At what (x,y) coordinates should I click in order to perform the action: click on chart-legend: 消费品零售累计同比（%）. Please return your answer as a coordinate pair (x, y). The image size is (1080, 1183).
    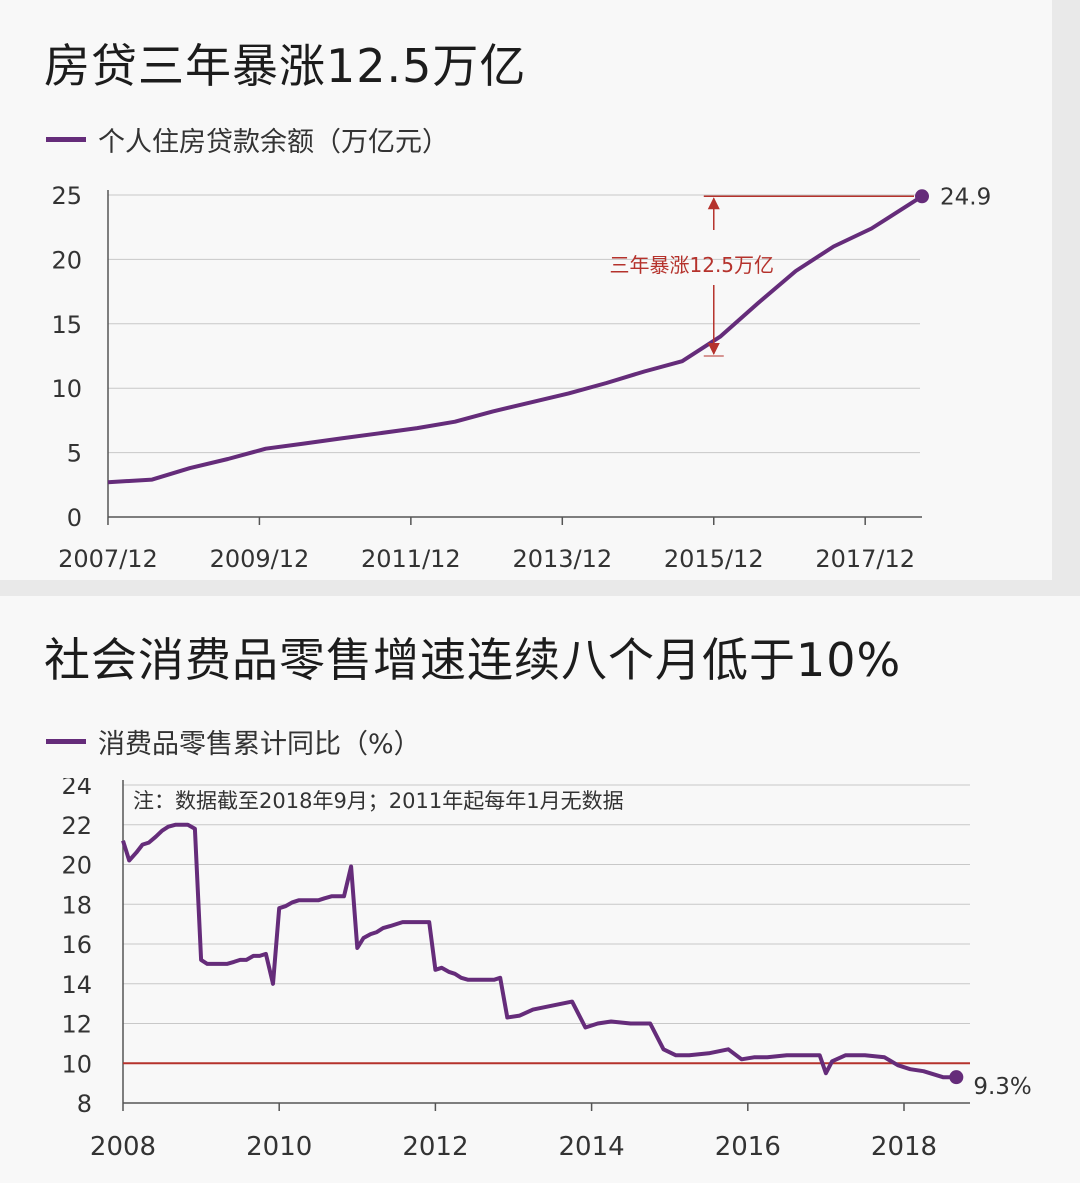
    Looking at the image, I should click on (233, 741).